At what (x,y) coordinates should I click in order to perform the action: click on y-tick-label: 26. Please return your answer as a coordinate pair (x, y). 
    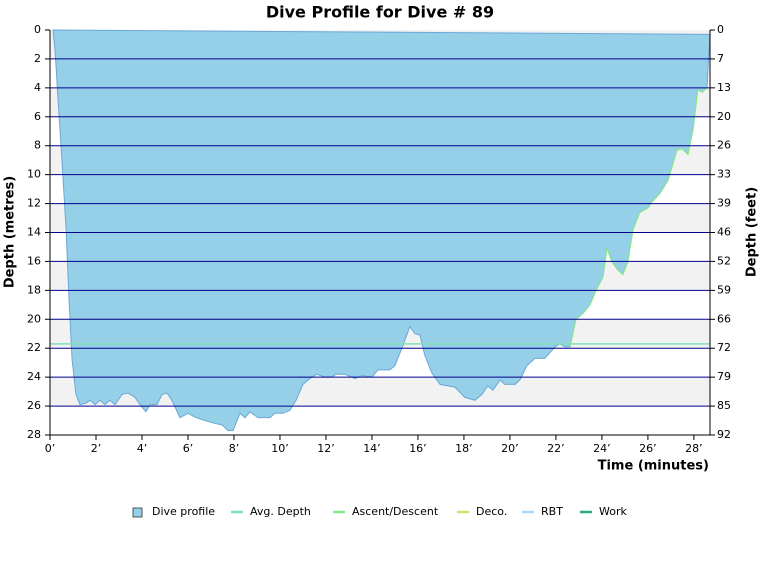
    Looking at the image, I should click on (34, 405).